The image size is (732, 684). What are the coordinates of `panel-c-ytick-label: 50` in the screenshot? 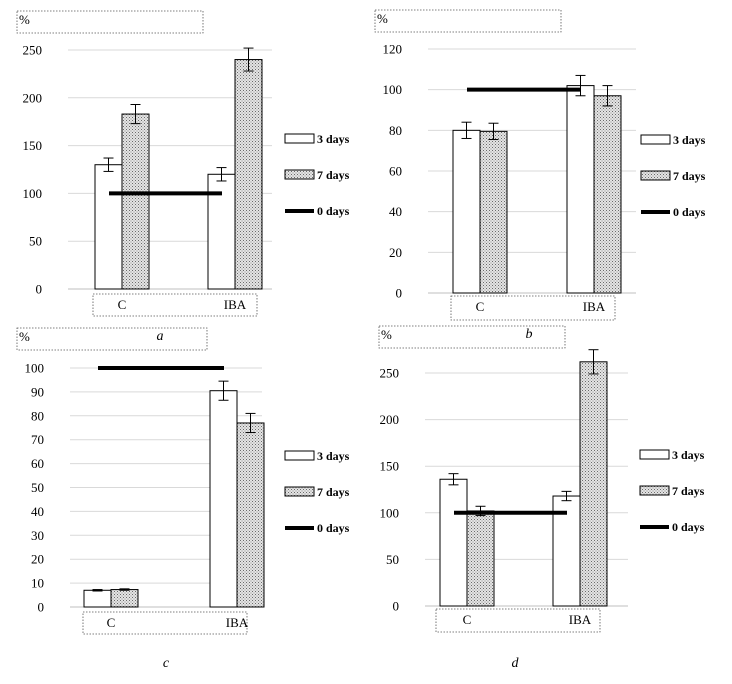 It's located at (37, 487).